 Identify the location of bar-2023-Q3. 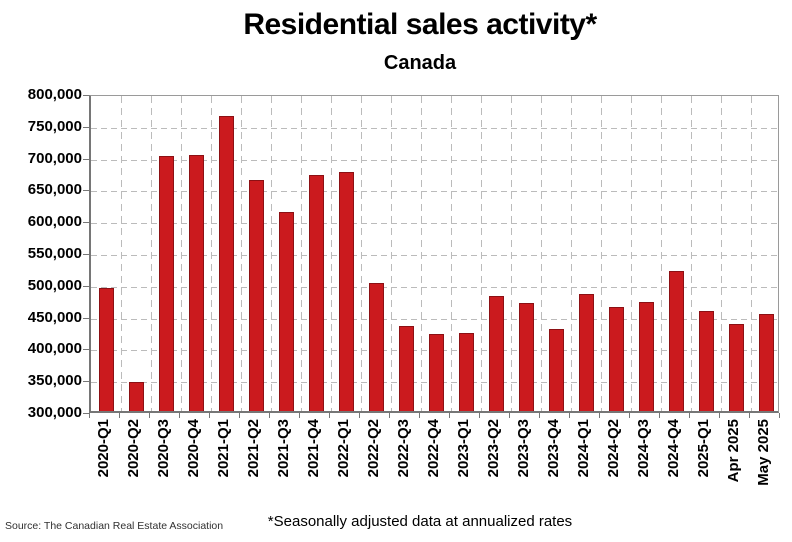
(526, 357).